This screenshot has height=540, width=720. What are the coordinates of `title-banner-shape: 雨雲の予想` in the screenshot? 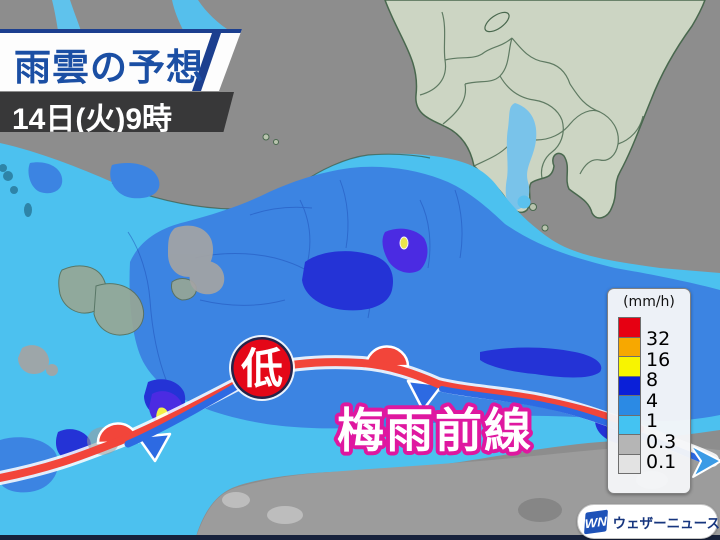 It's located at (121, 60).